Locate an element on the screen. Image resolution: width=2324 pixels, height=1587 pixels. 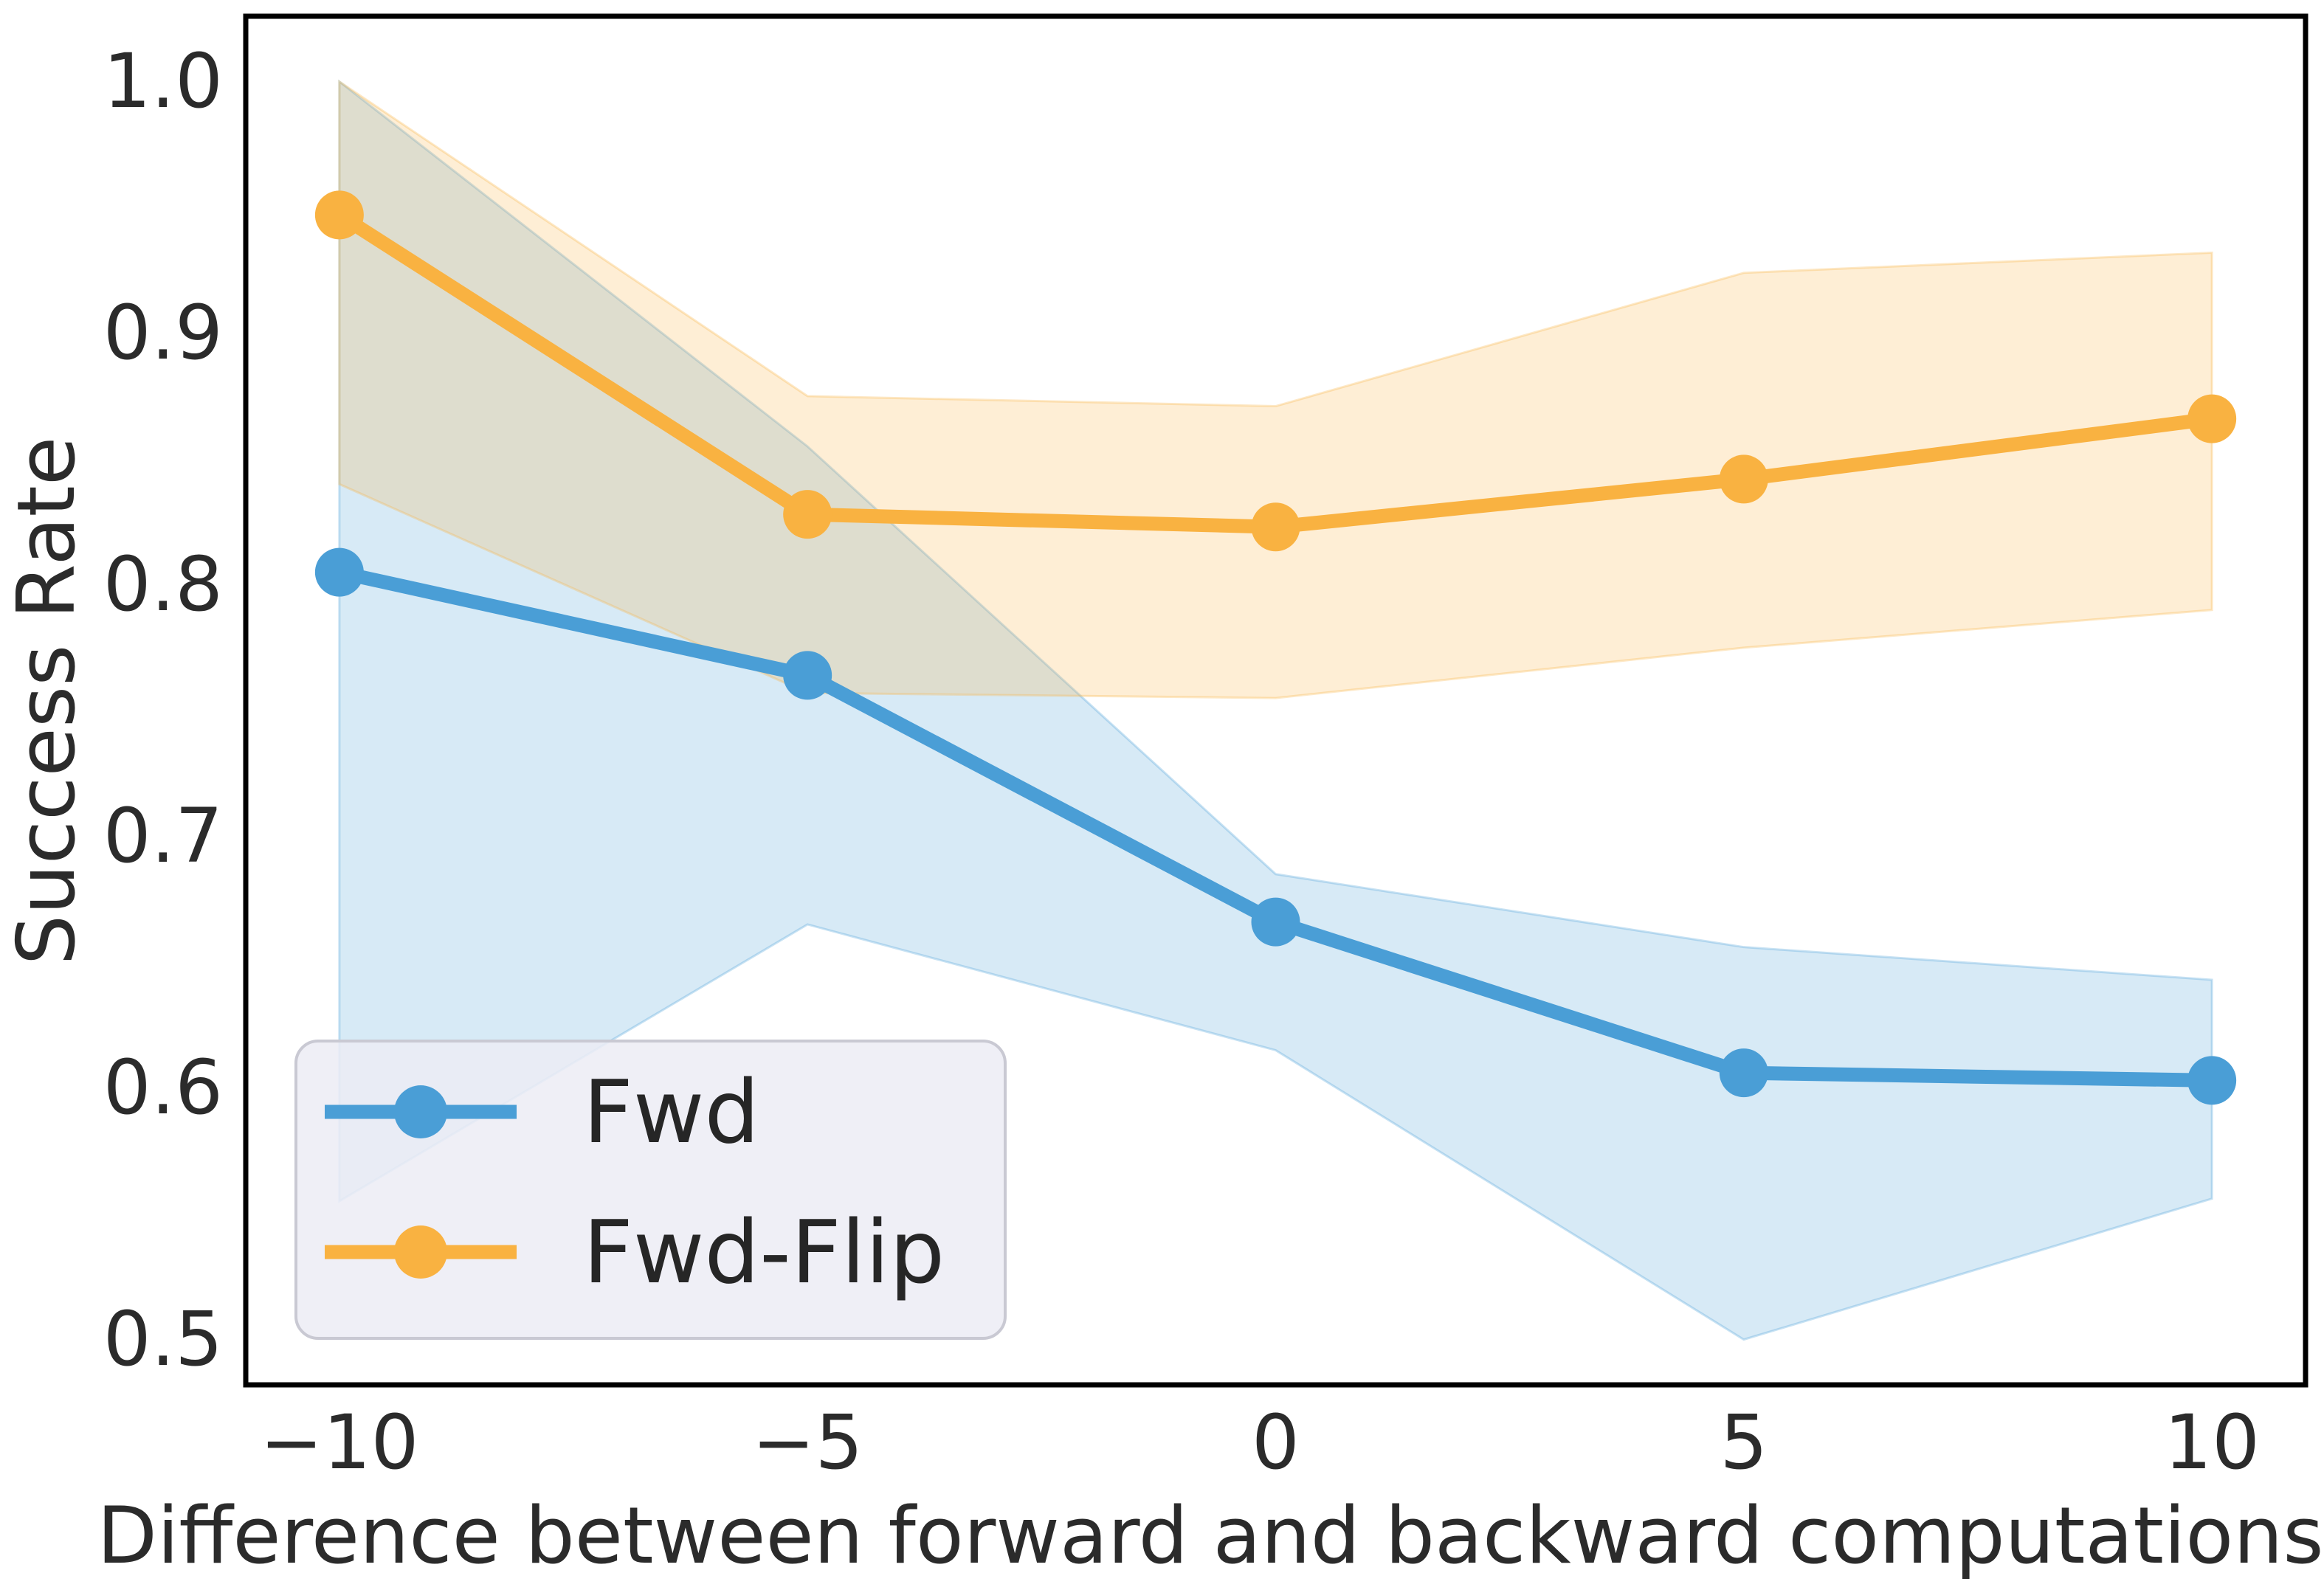
legend-entry-fwd-flip: Fwd-Flip is located at coordinates (635, 1252).